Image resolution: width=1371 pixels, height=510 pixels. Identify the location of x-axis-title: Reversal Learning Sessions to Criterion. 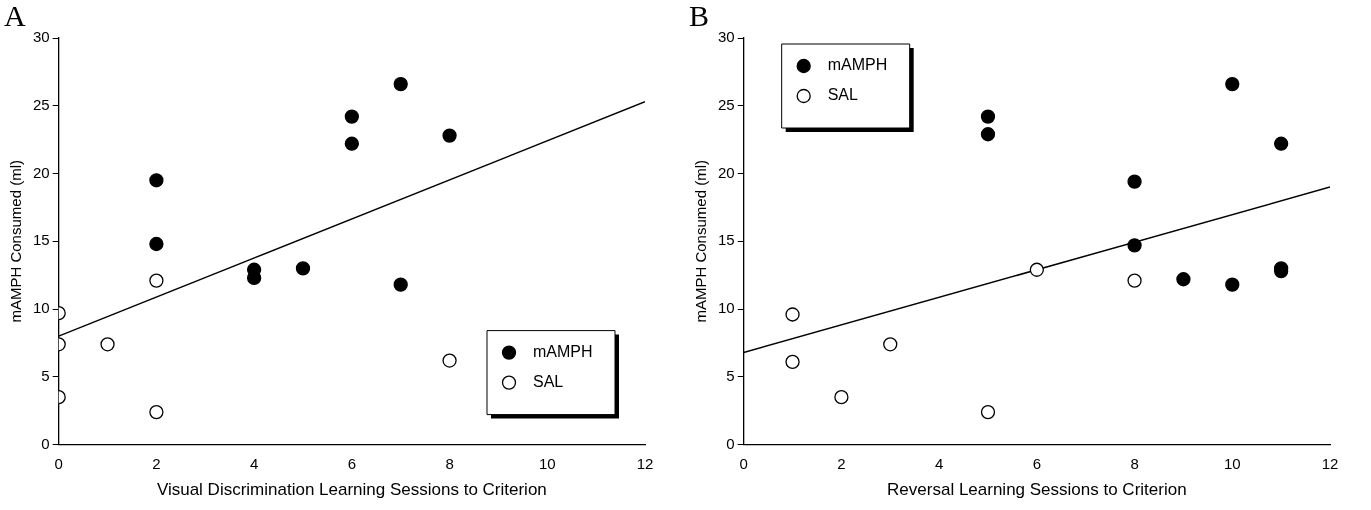
(1037, 490).